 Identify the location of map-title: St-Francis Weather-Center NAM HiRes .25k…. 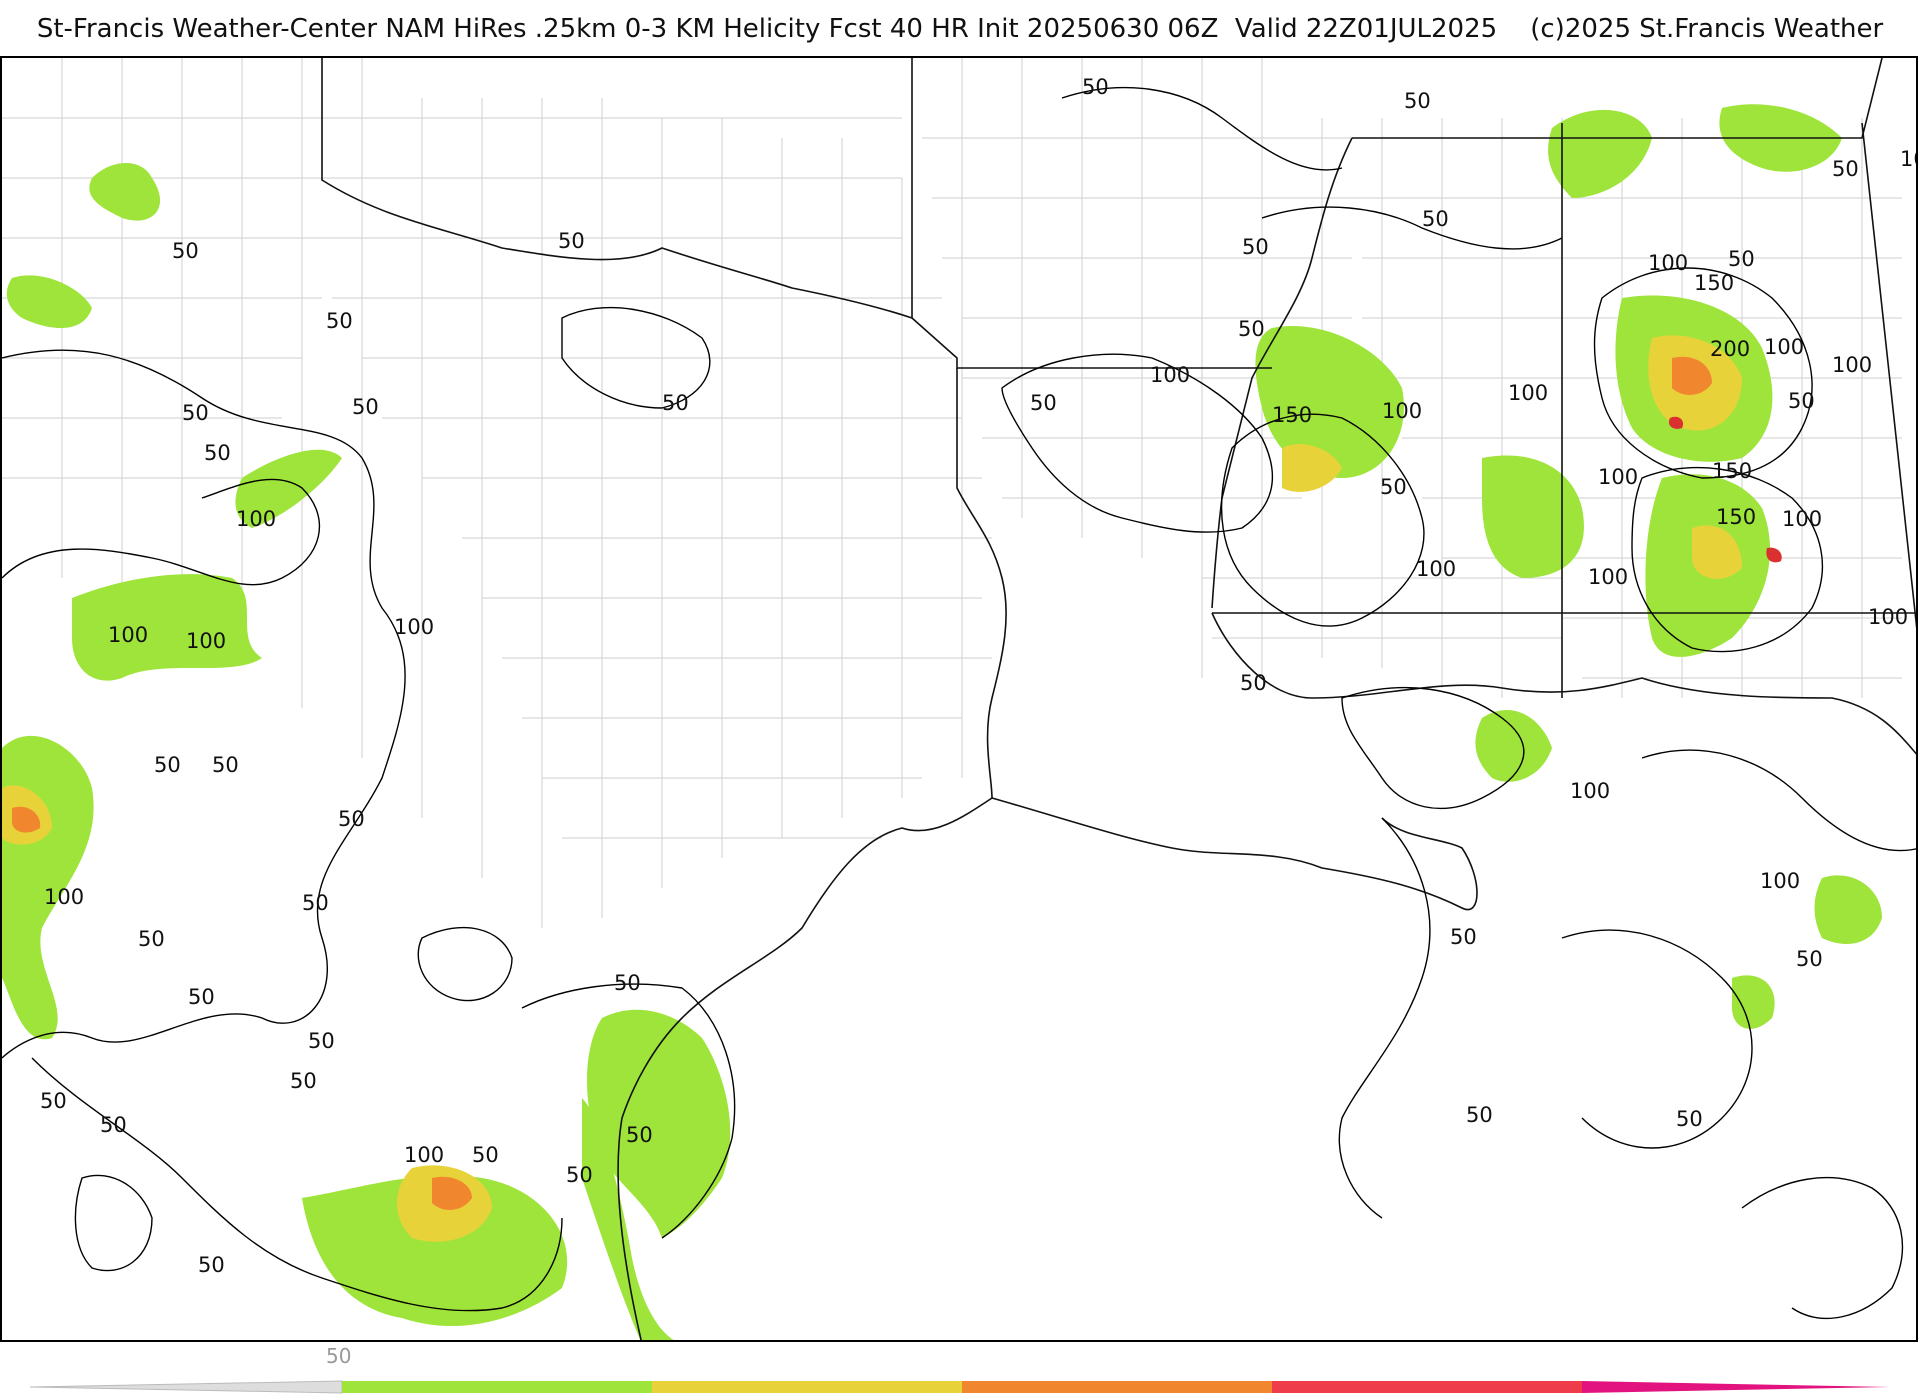
(960, 29).